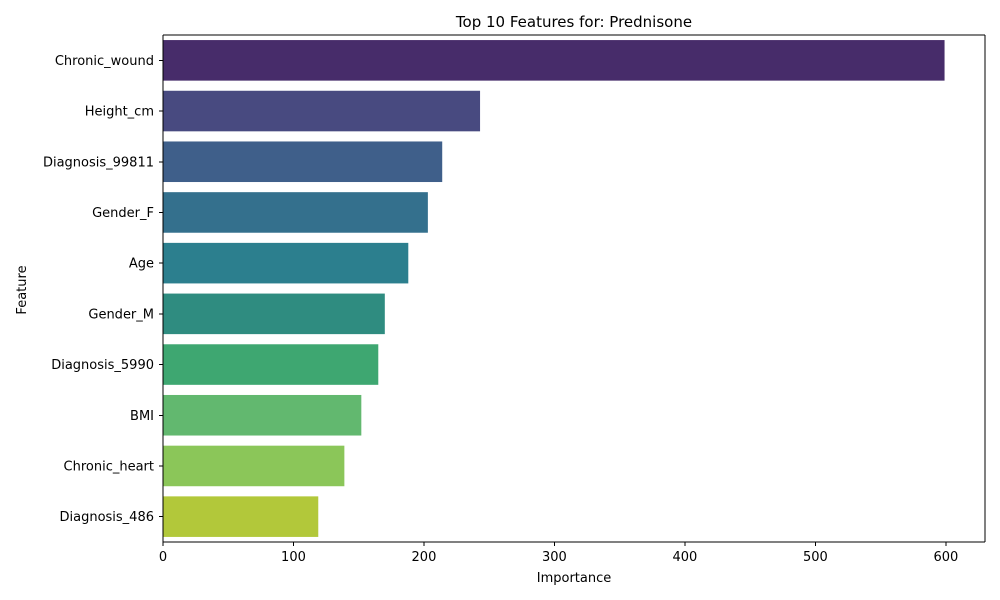 This screenshot has width=1000, height=600. What do you see at coordinates (554, 557) in the screenshot?
I see `x-tick-label: 300` at bounding box center [554, 557].